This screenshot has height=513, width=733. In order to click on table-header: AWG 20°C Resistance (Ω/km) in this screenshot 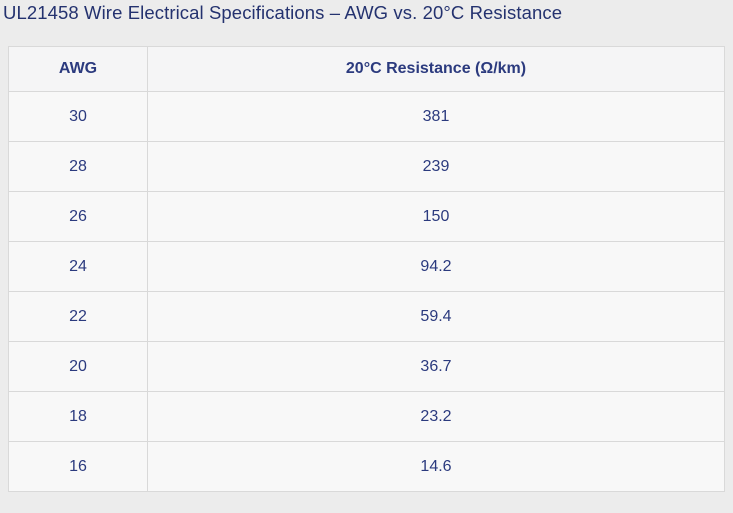, I will do `click(366, 69)`.